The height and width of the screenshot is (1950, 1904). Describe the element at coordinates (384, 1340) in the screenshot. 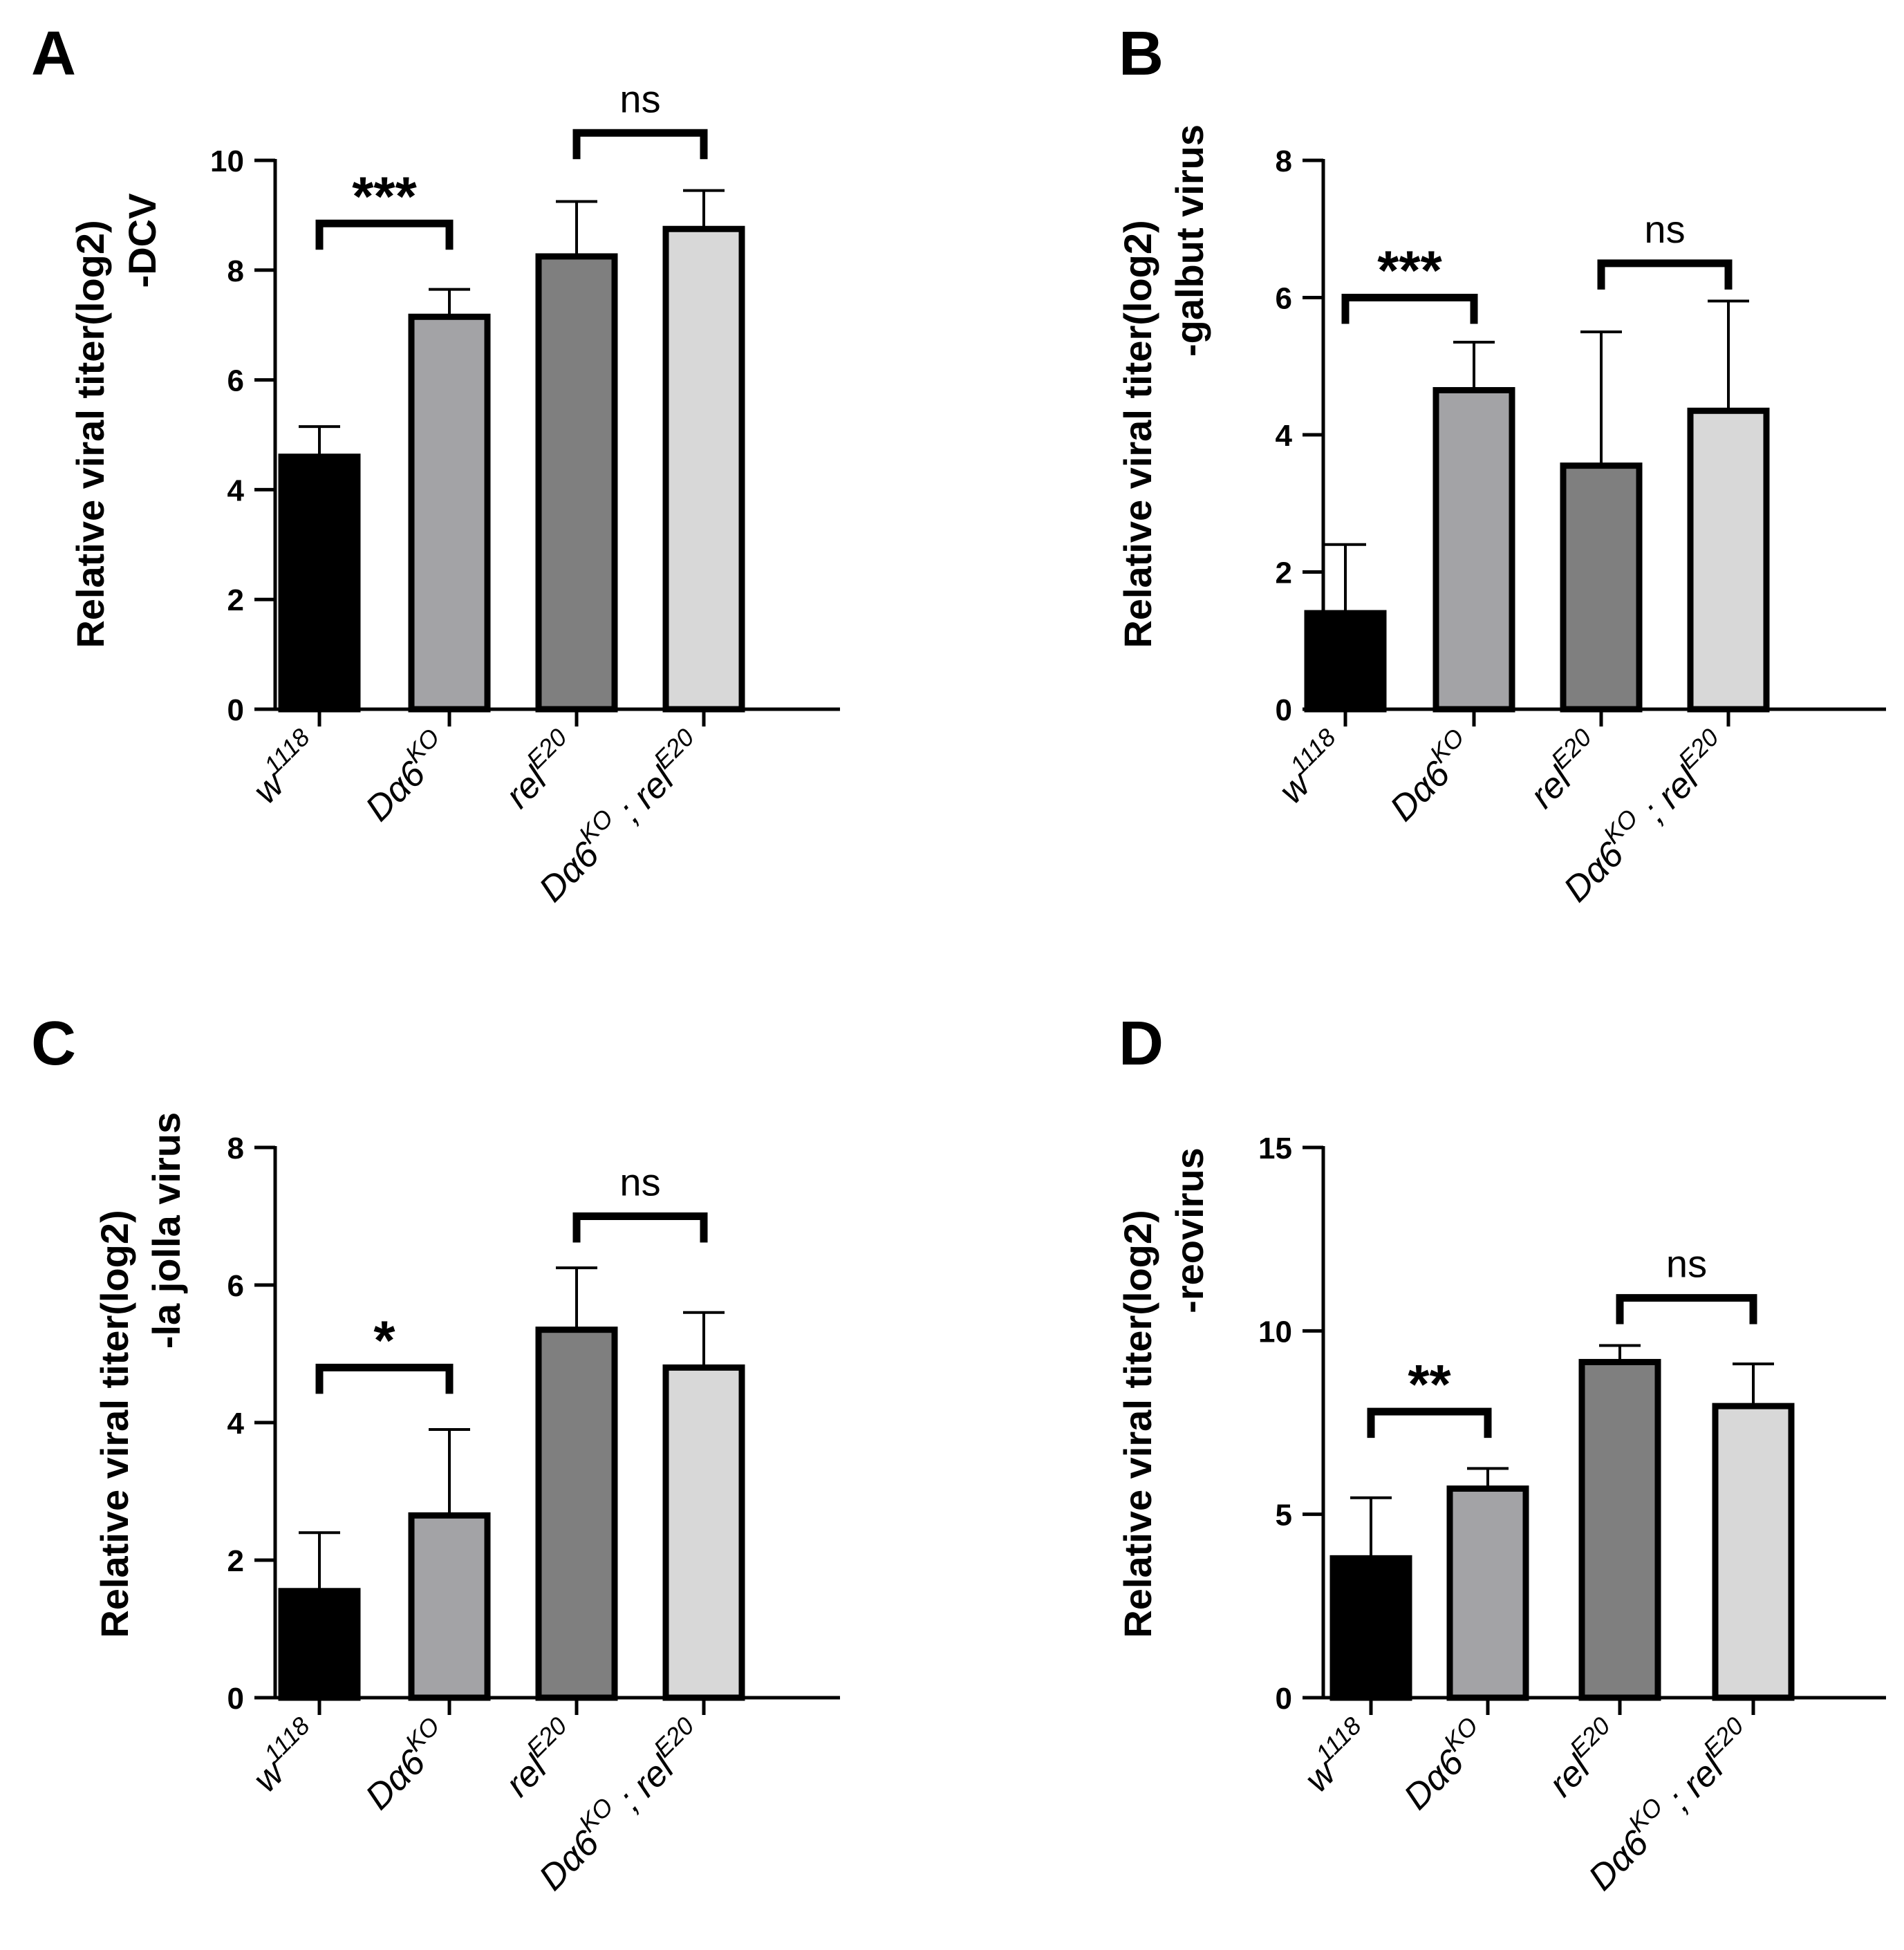

I see `significance-label: *` at that location.